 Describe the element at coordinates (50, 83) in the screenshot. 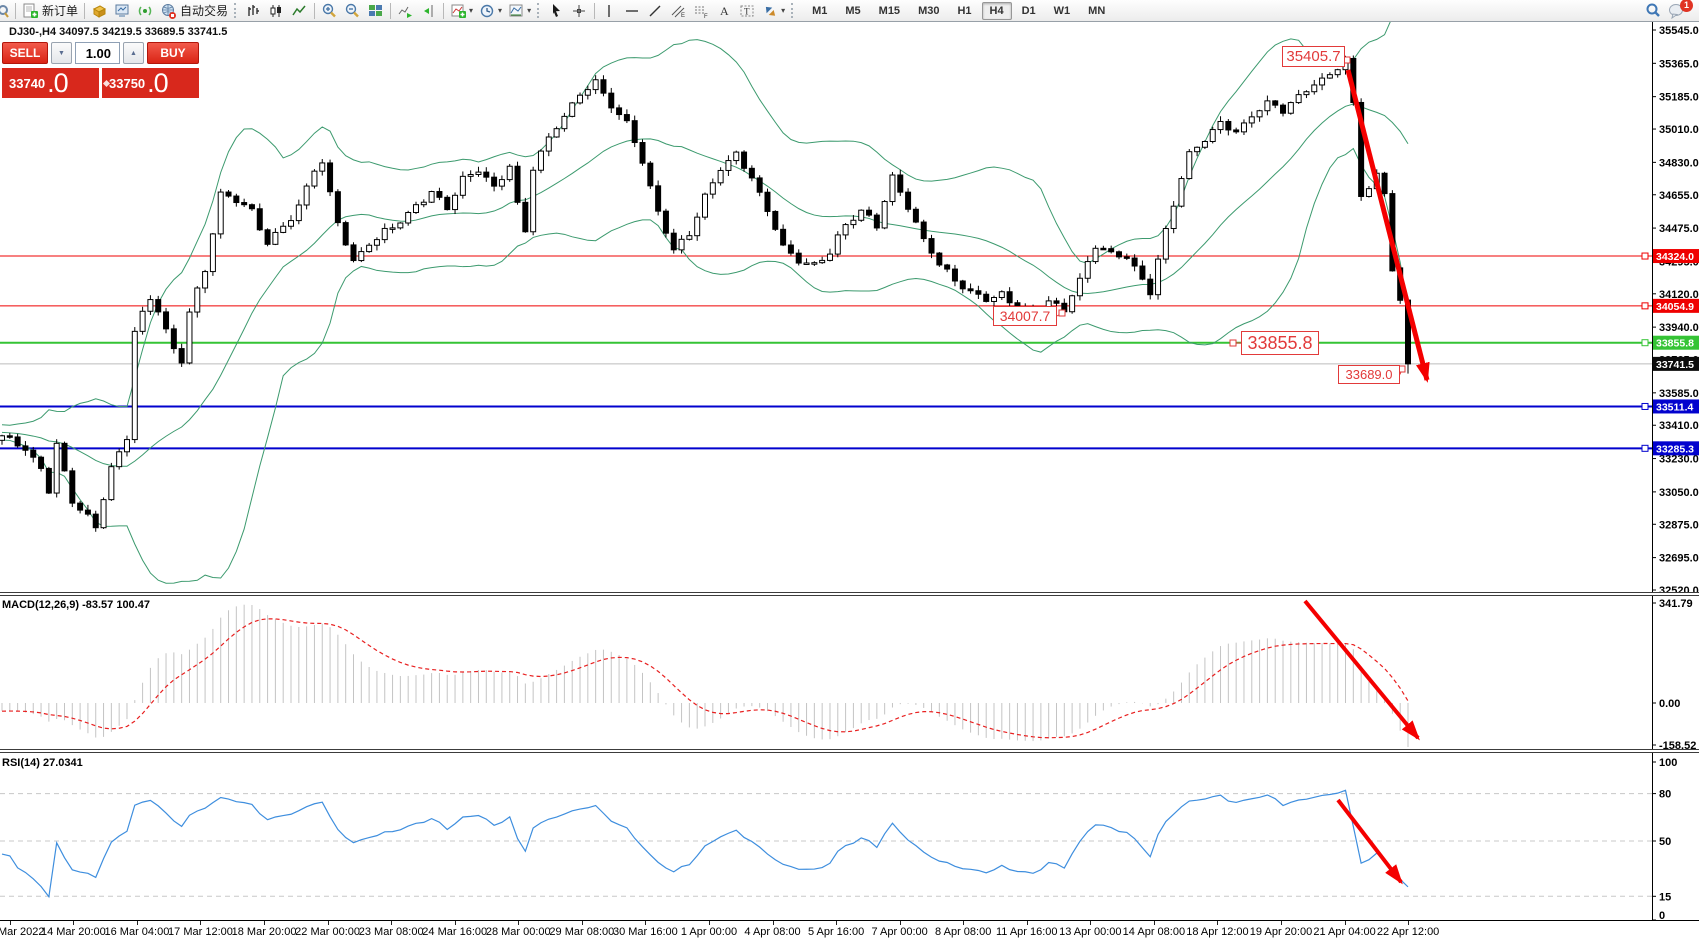

I see `sell-price-display: 33740 .0` at that location.